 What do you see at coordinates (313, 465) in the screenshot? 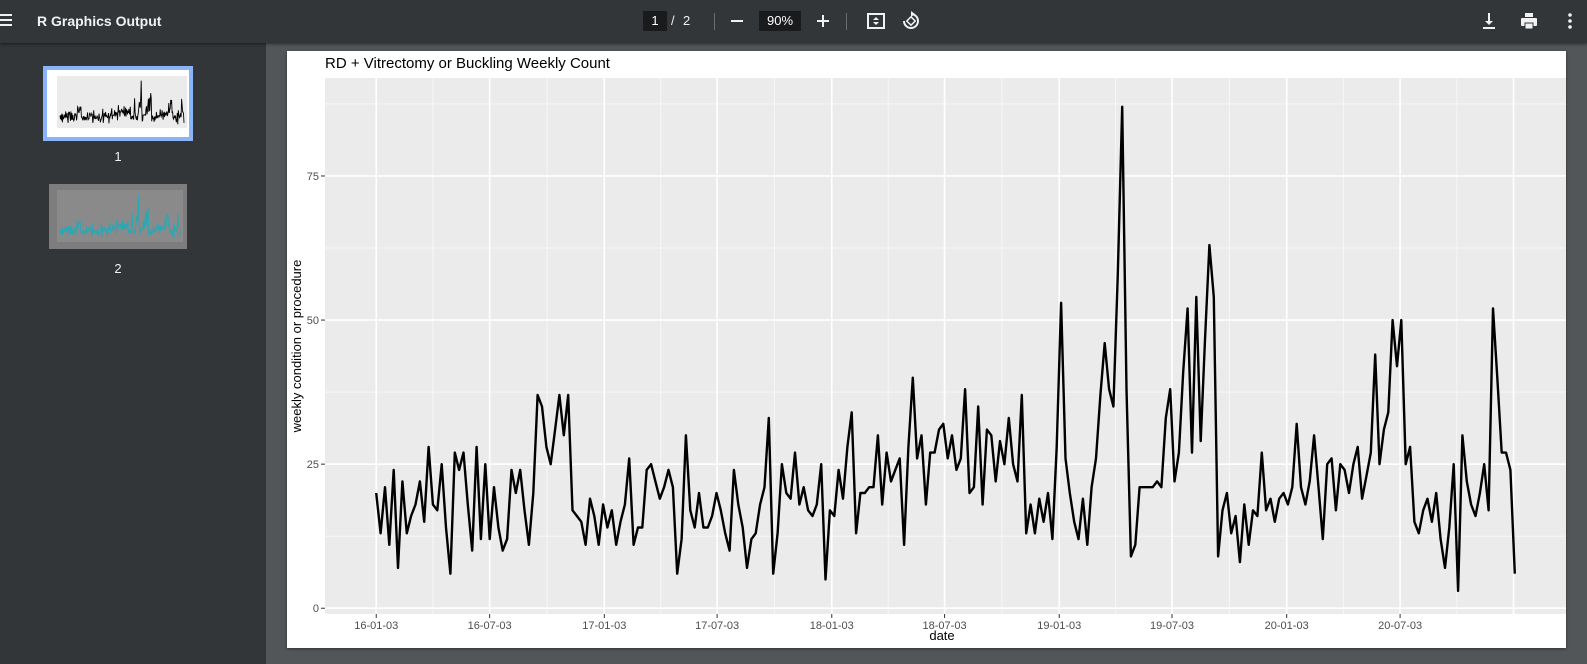
I see `y-tick-label: 25` at bounding box center [313, 465].